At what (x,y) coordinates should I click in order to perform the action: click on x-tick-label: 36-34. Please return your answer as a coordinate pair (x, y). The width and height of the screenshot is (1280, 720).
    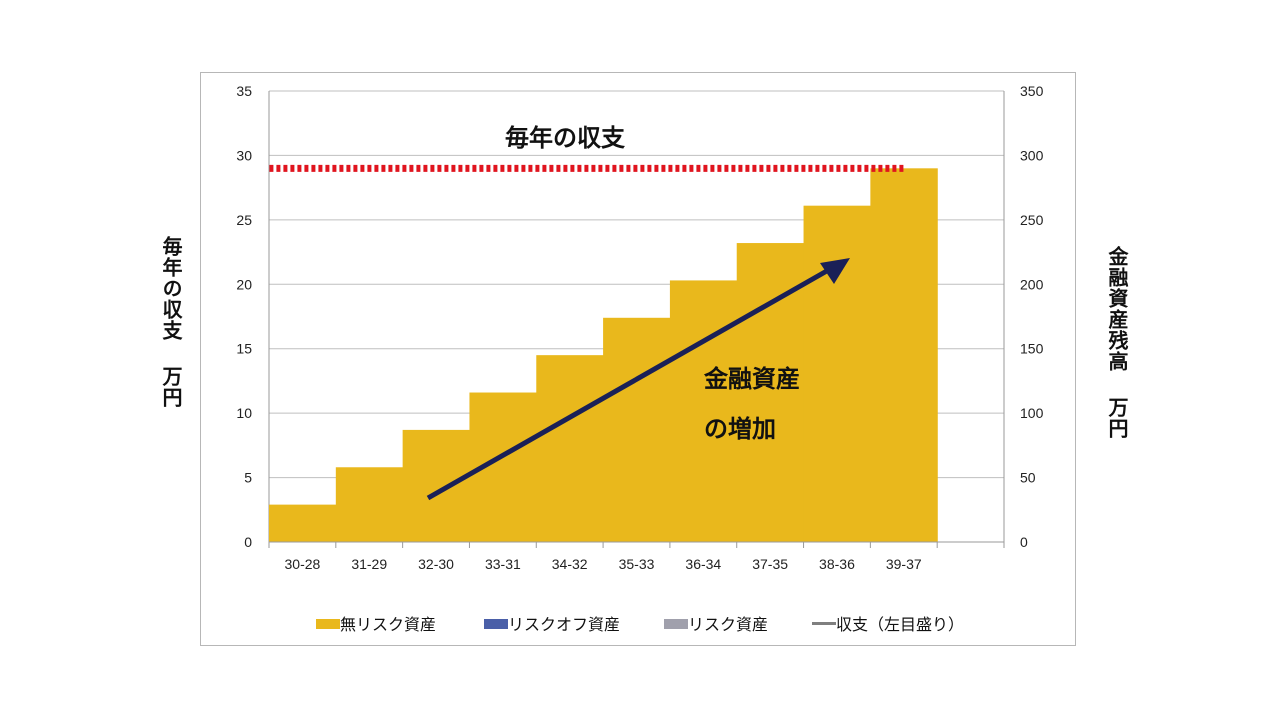
    Looking at the image, I should click on (703, 564).